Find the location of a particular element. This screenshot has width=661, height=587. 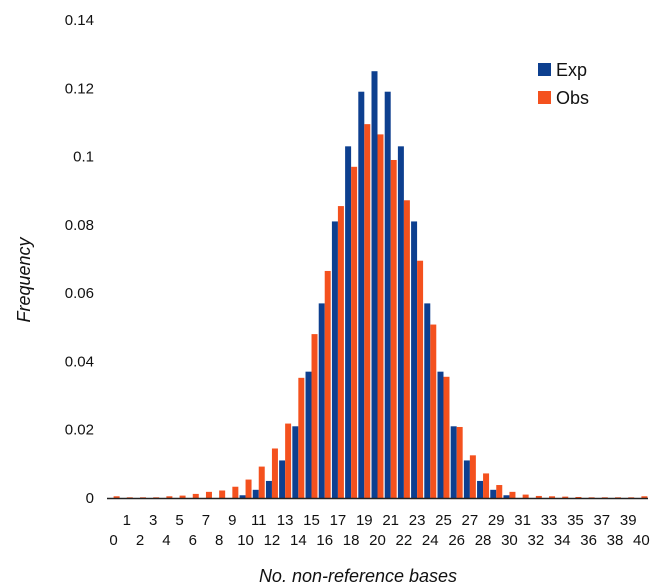

x-tick-label: 9 is located at coordinates (232, 520).